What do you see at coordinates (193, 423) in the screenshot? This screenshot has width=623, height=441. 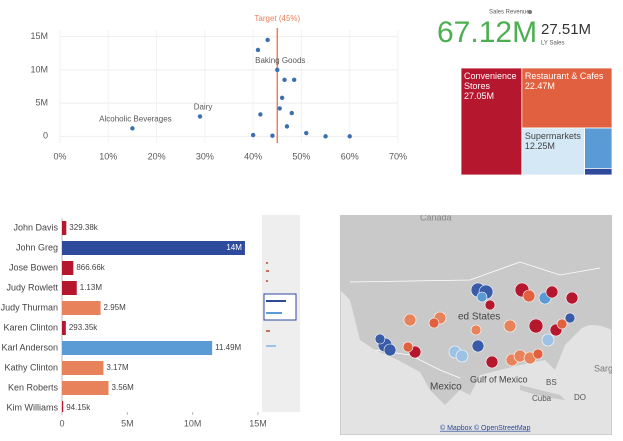 I see `x-tick-label: 10M` at bounding box center [193, 423].